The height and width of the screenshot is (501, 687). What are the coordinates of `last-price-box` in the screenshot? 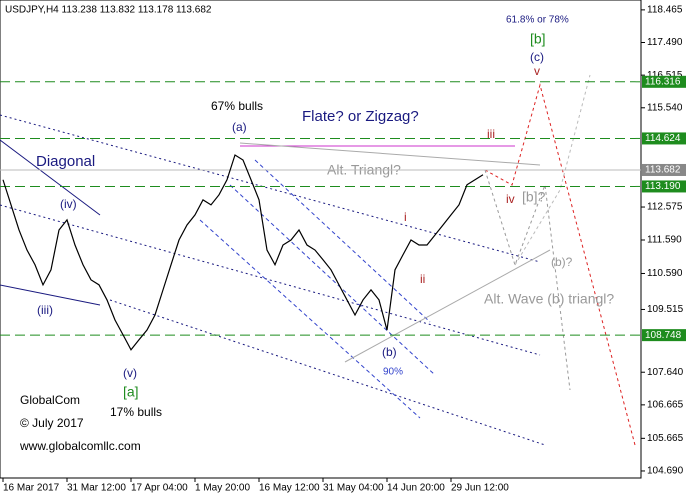 It's located at (664, 169).